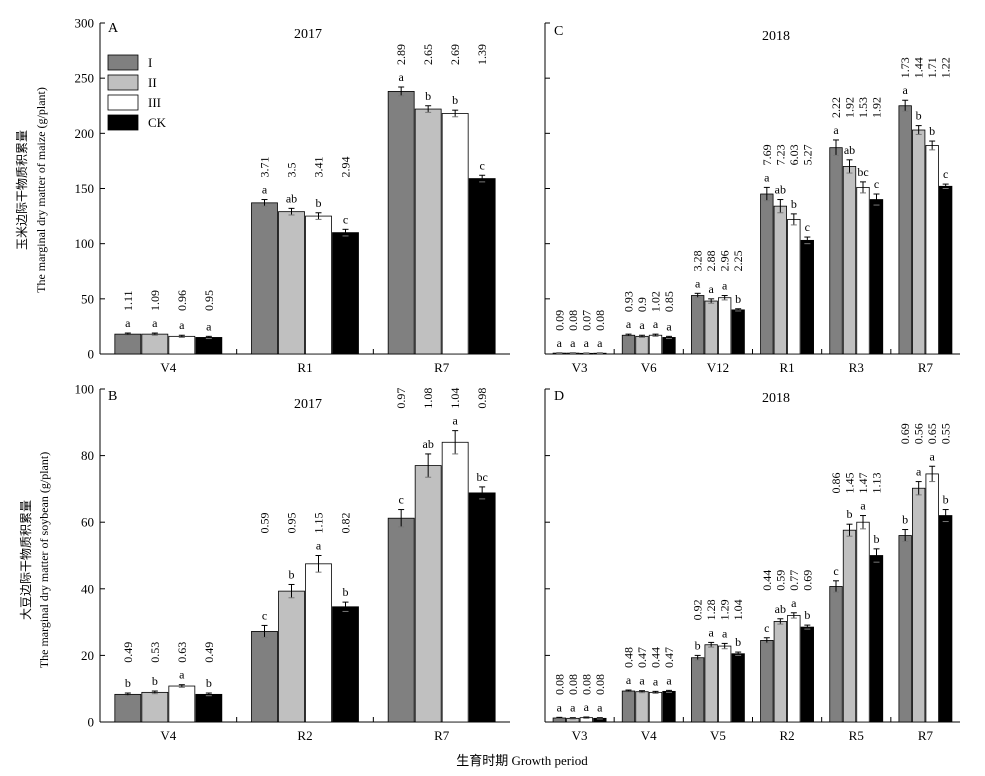  I want to click on x-tick-label: V6, so click(649, 367).